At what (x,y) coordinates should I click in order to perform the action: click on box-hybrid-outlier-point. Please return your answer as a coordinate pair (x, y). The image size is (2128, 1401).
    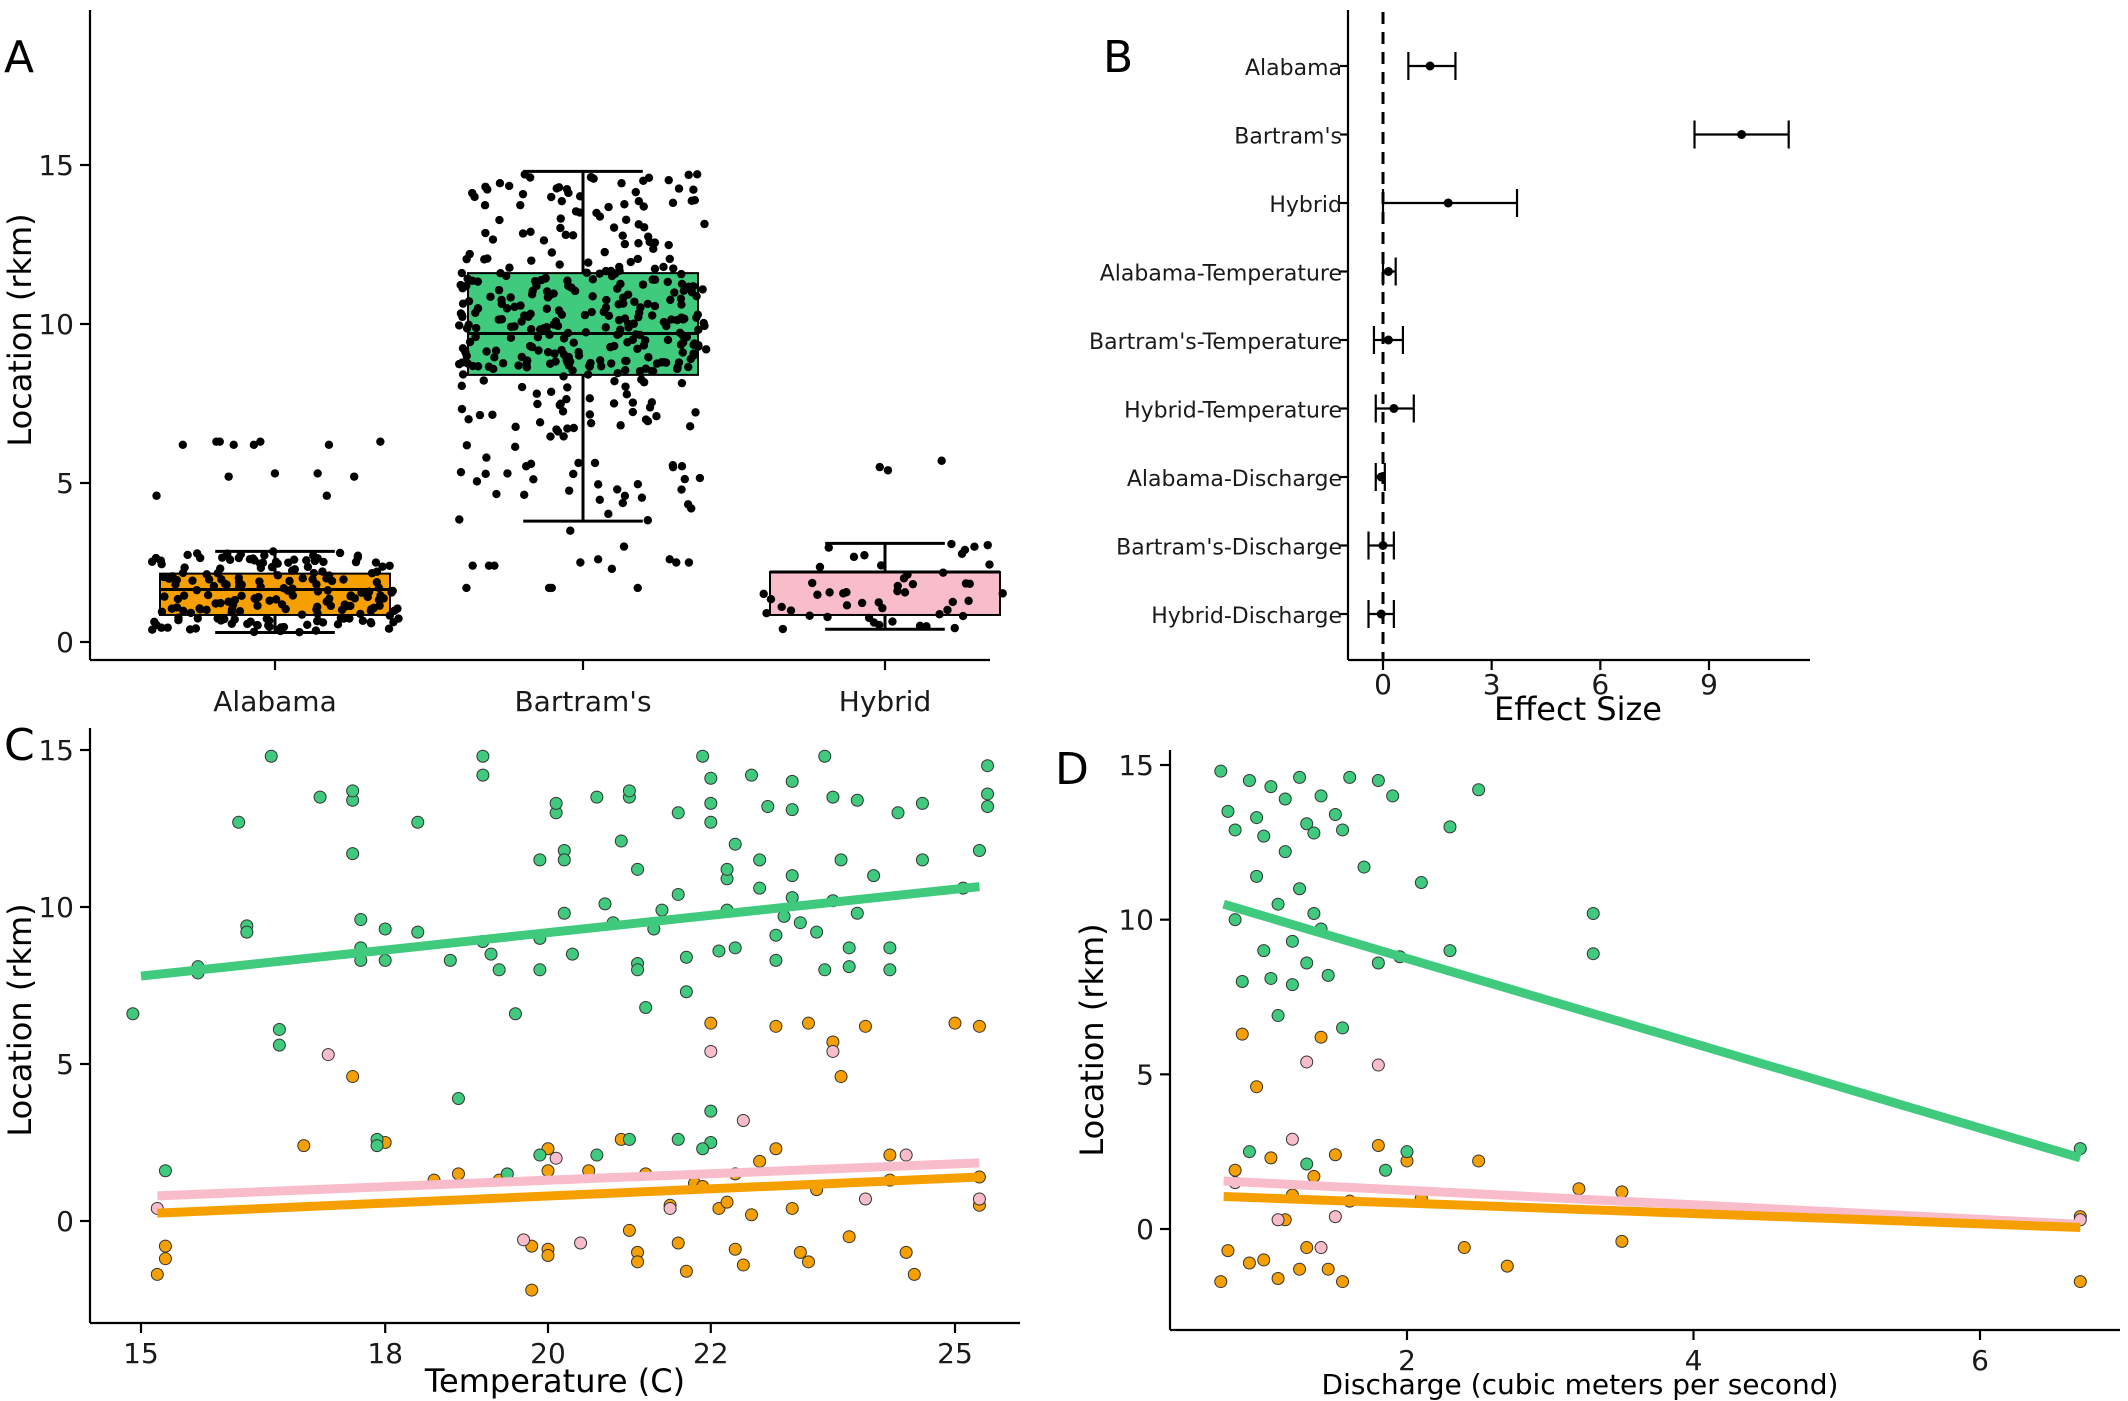
    Looking at the image, I should click on (879, 467).